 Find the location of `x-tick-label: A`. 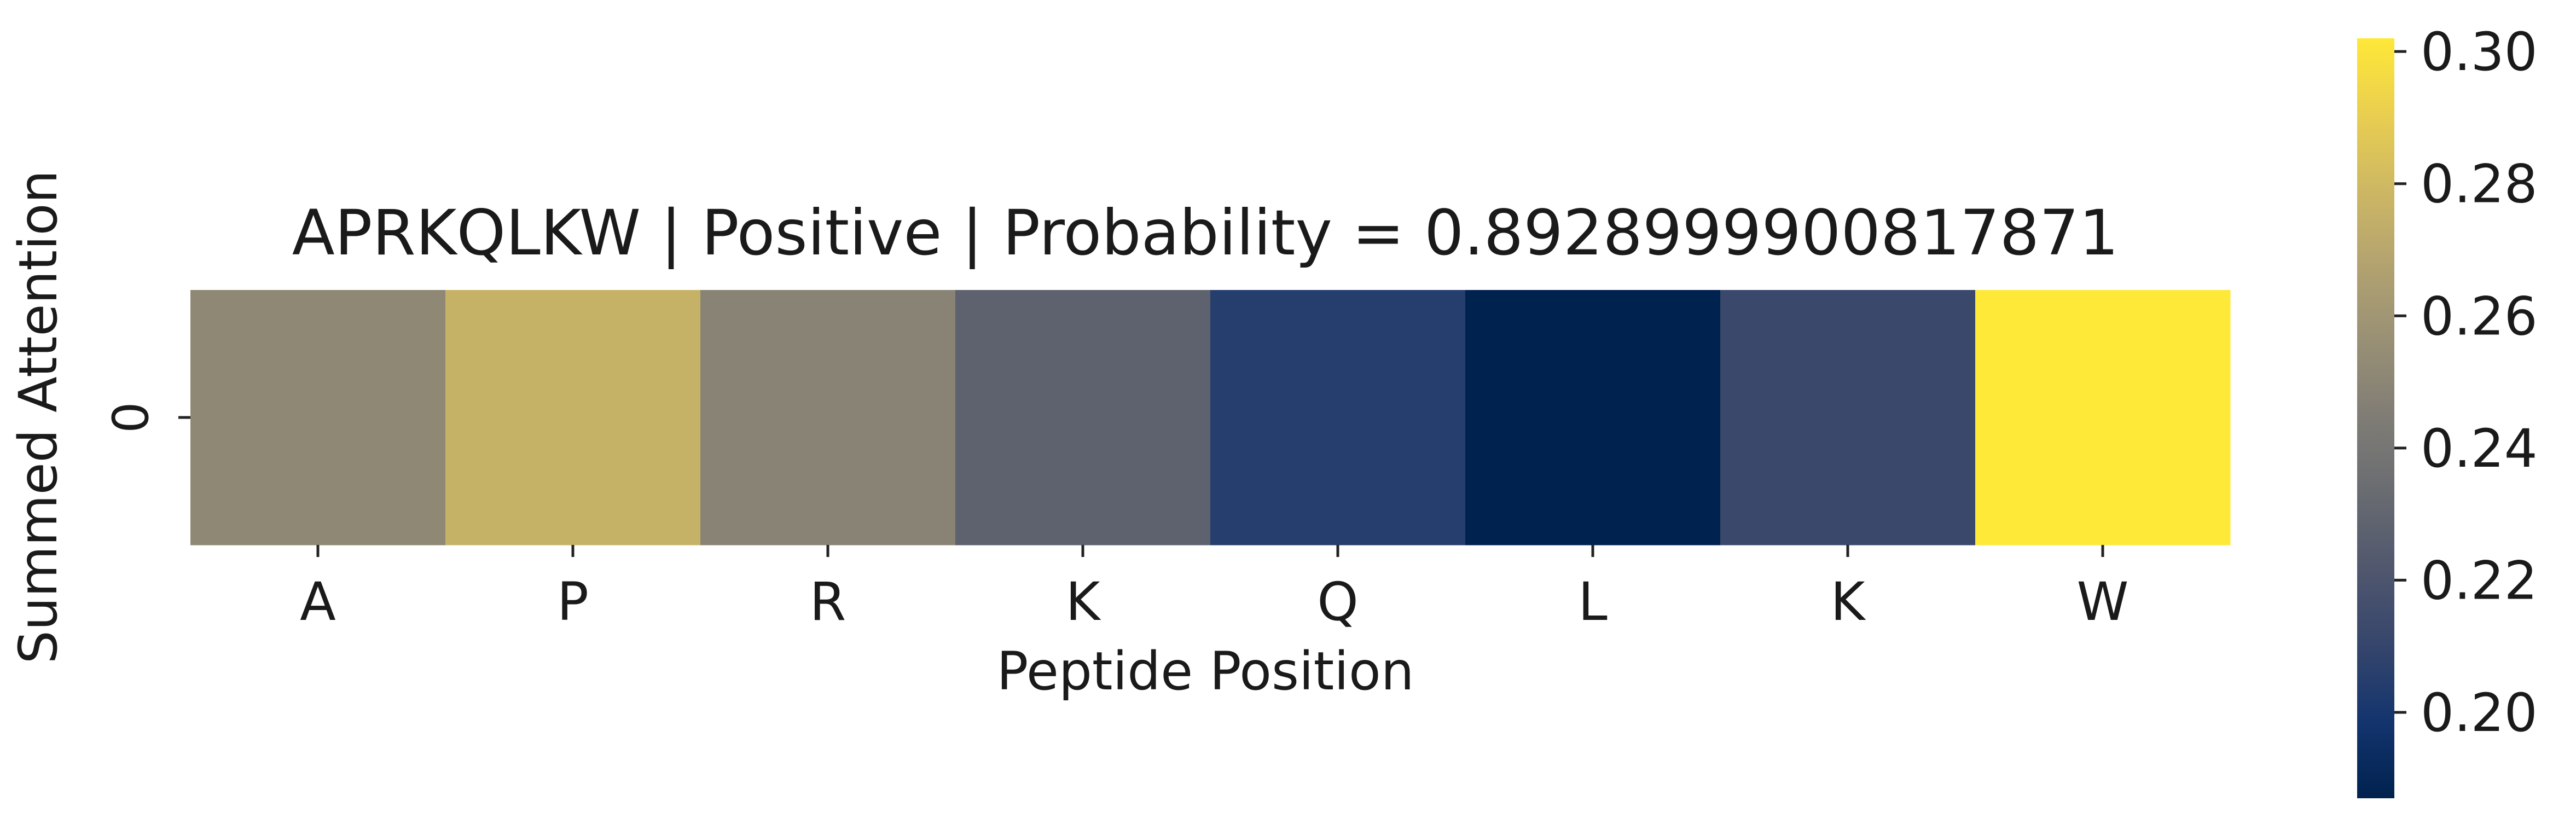

x-tick-label: A is located at coordinates (318, 601).